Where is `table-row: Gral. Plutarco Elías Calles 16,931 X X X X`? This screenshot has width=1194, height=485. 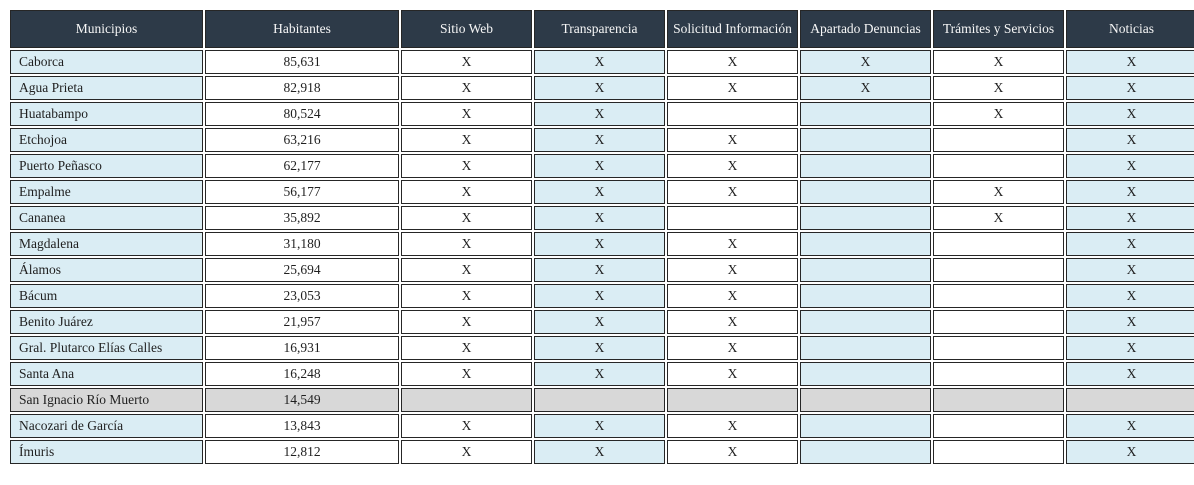
table-row: Gral. Plutarco Elías Calles 16,931 X X X X is located at coordinates (602, 348).